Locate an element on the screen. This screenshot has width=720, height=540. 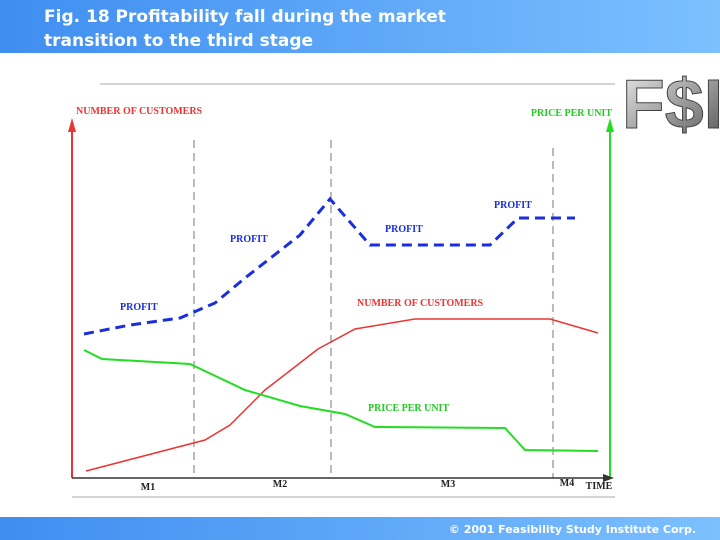
price-label: PRICE PER UNIT is located at coordinates (408, 408).